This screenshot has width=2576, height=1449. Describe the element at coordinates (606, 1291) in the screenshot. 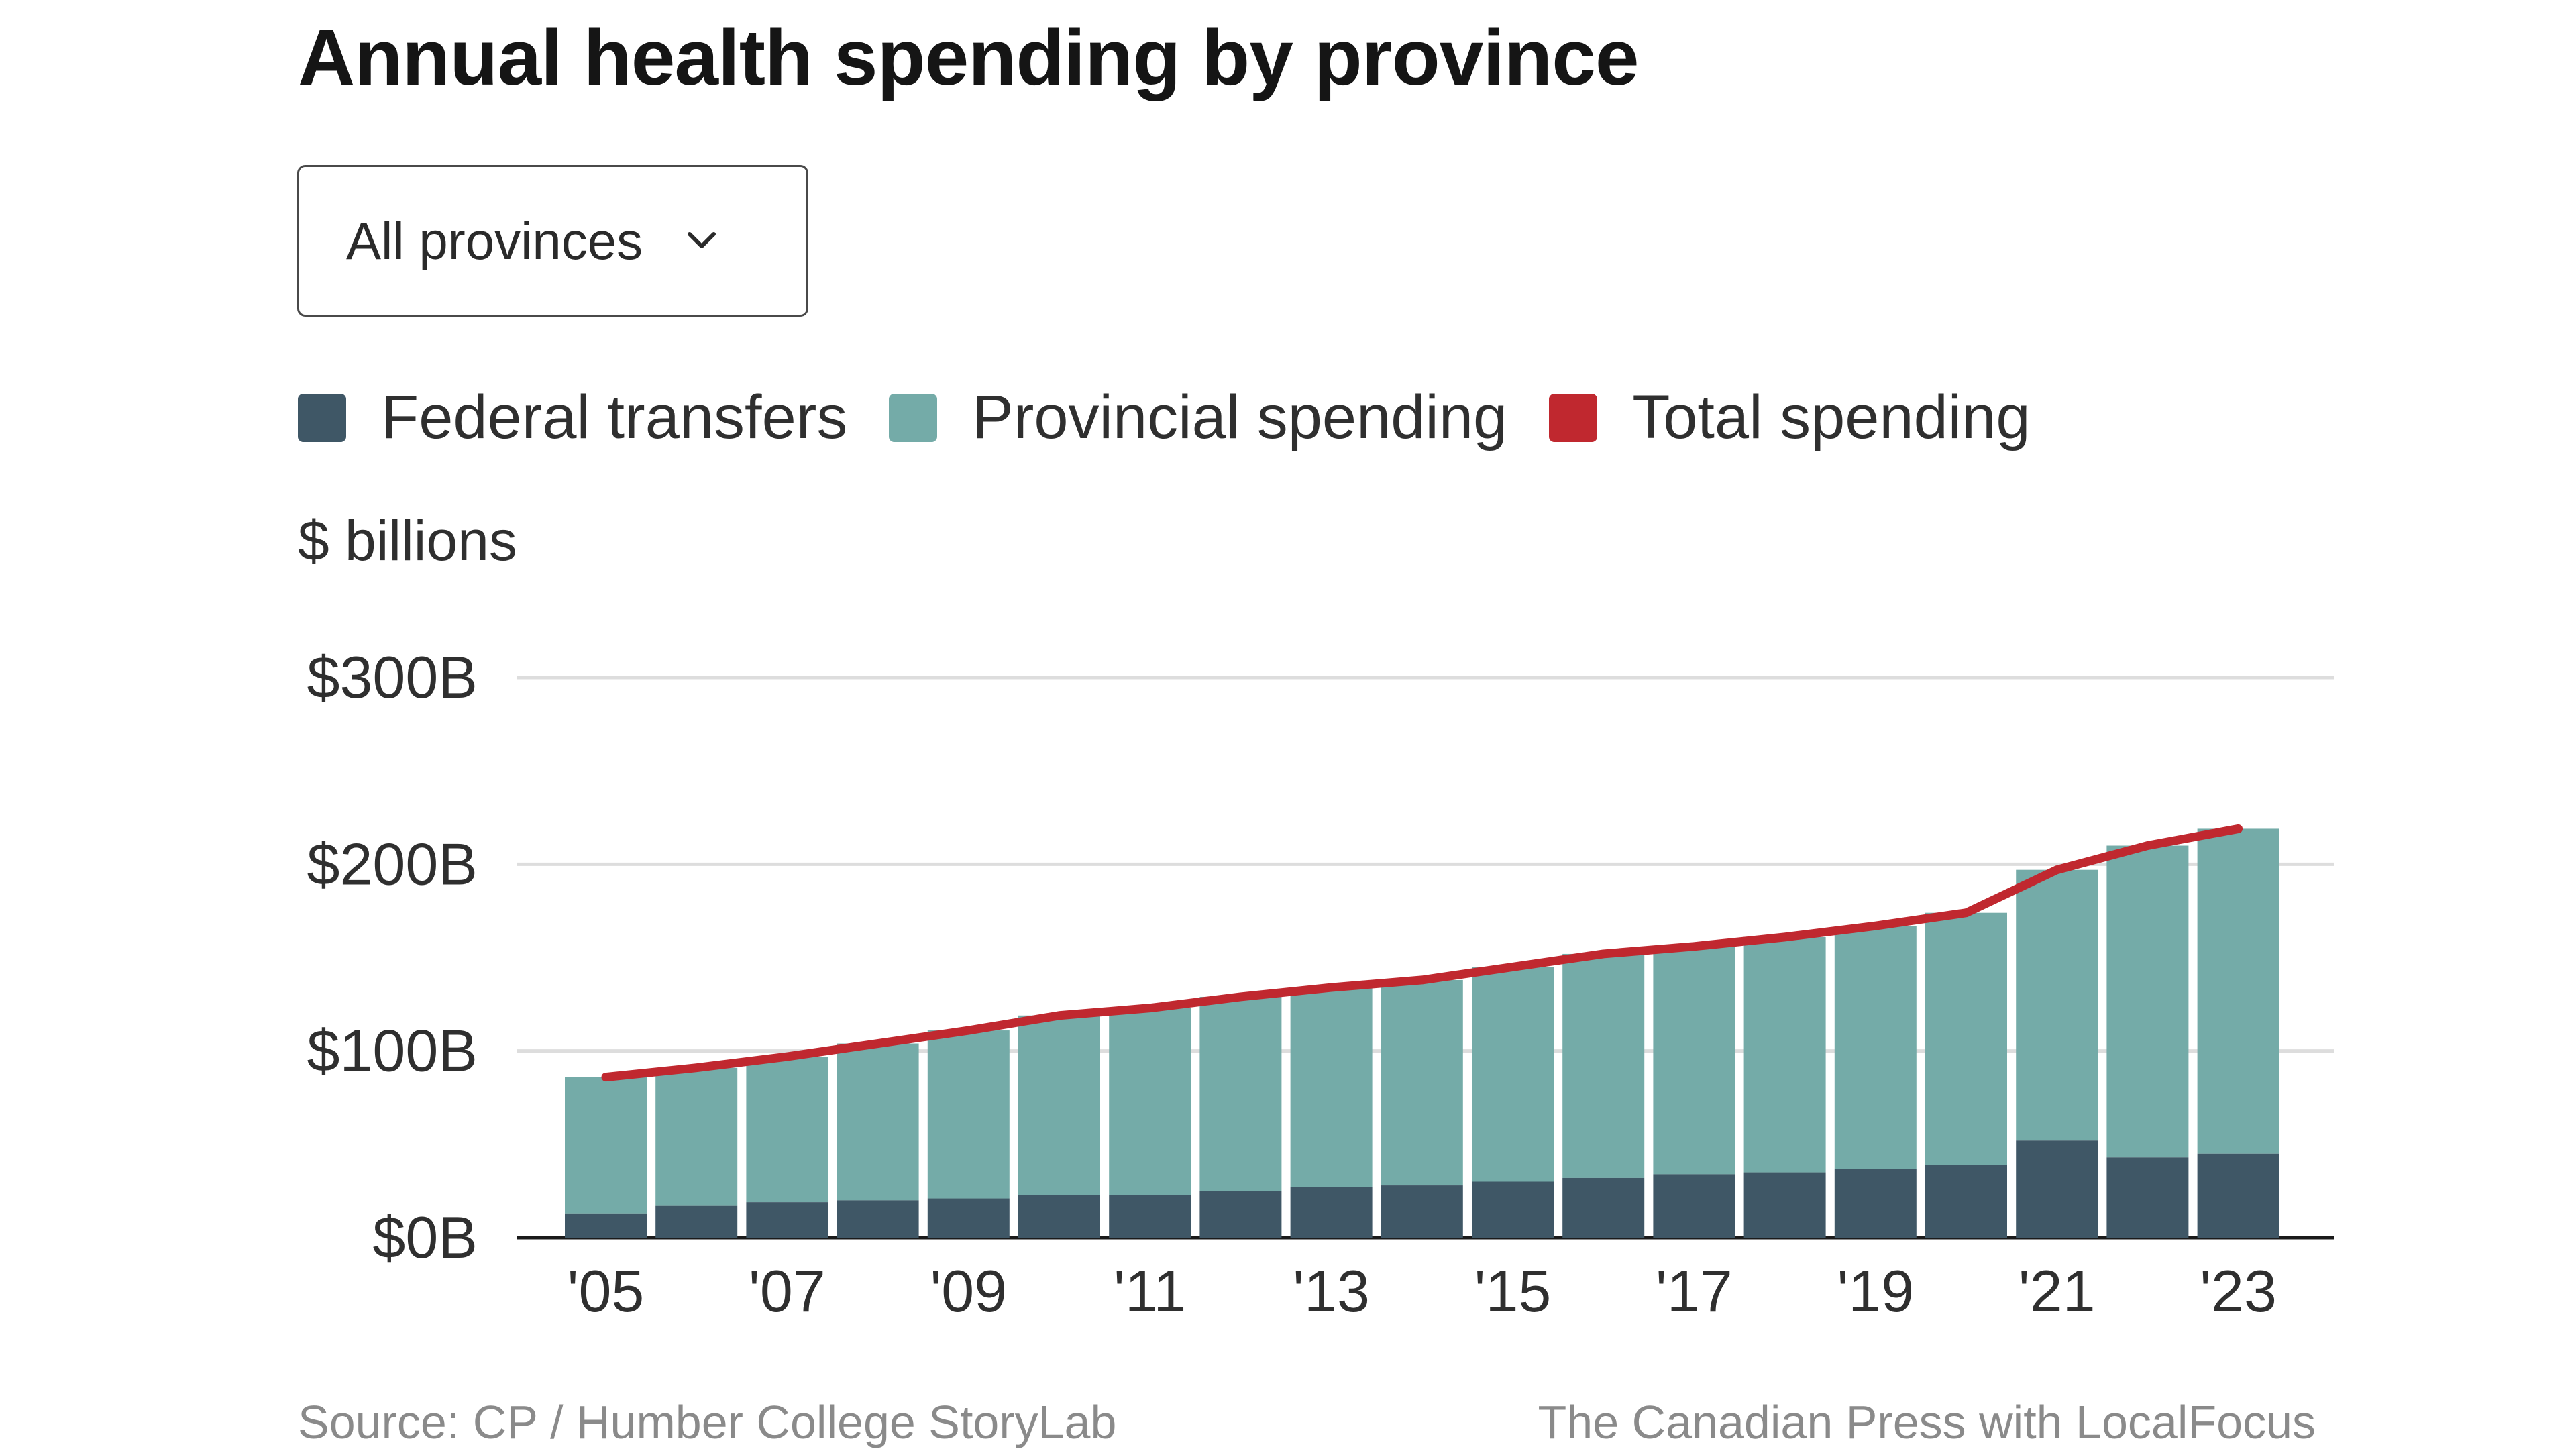

I see `x-tick-label: '05` at that location.